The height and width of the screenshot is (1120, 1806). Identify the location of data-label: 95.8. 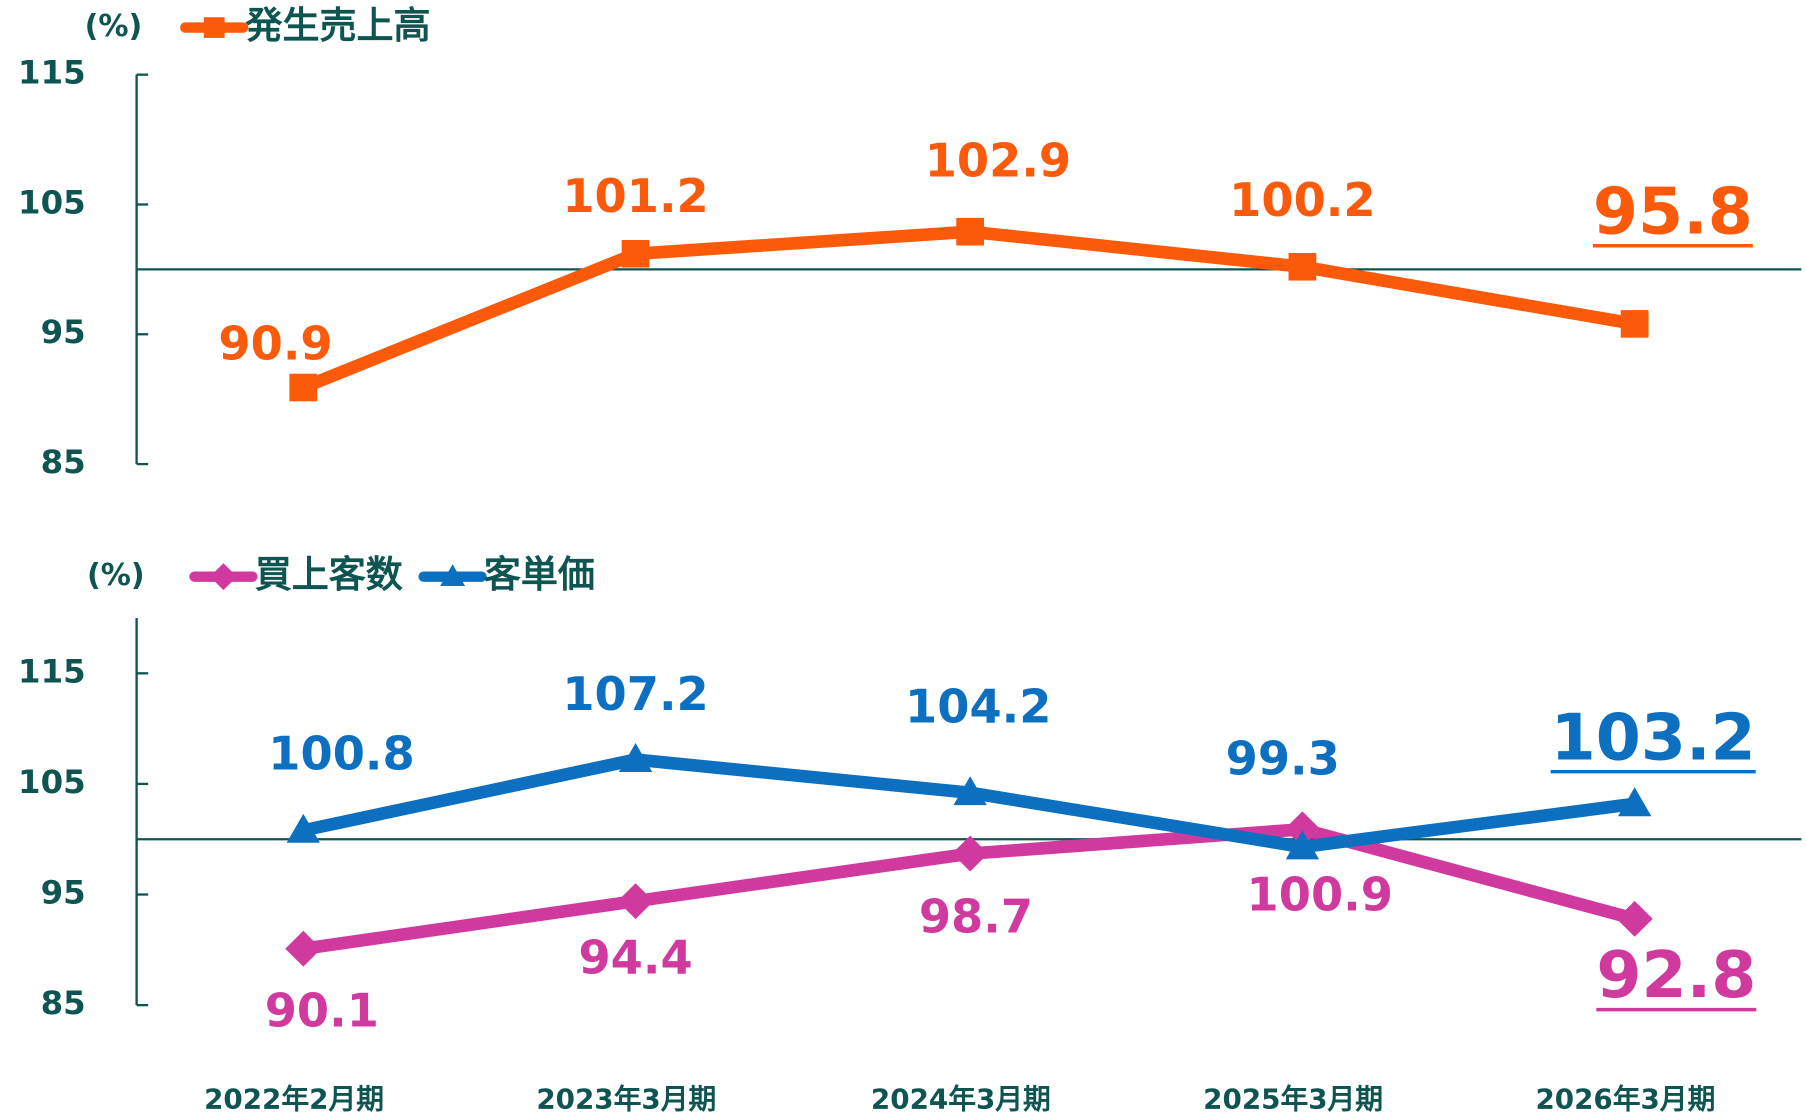
(1673, 212).